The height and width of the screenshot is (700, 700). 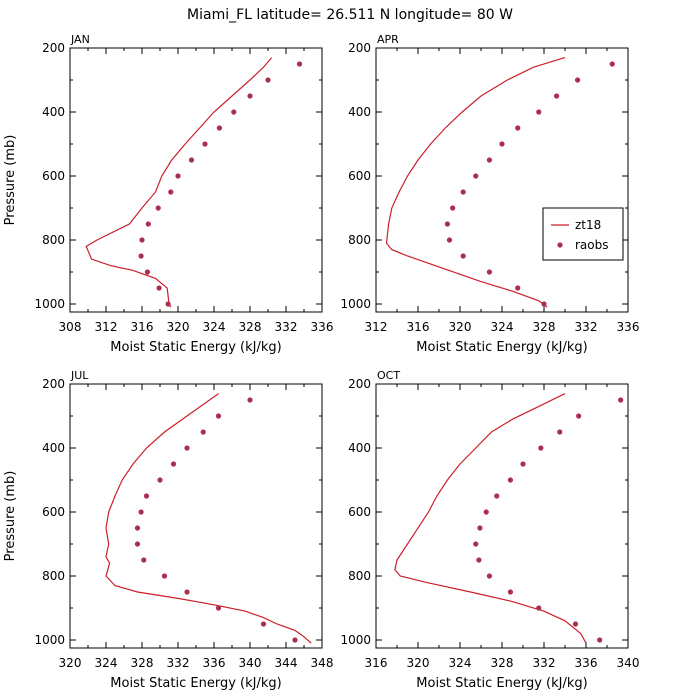 I want to click on series-line-zt18, so click(x=490, y=518).